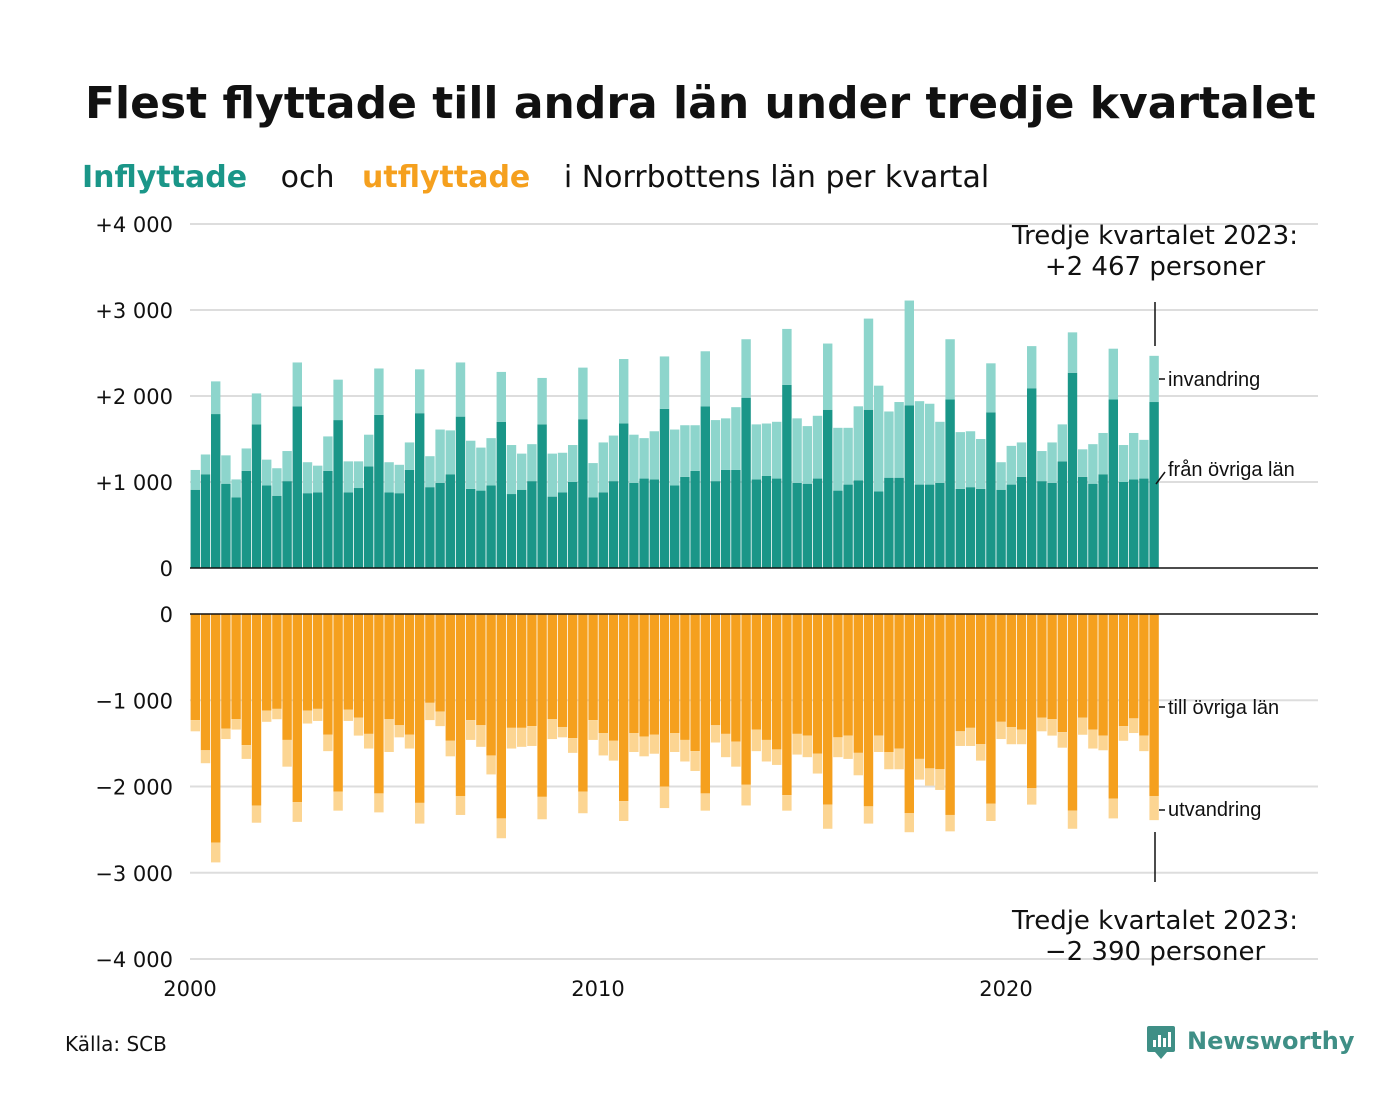 This screenshot has width=1400, height=1120. Describe the element at coordinates (164, 177) in the screenshot. I see `subtitle-inflyttade: Inflyttade` at that location.